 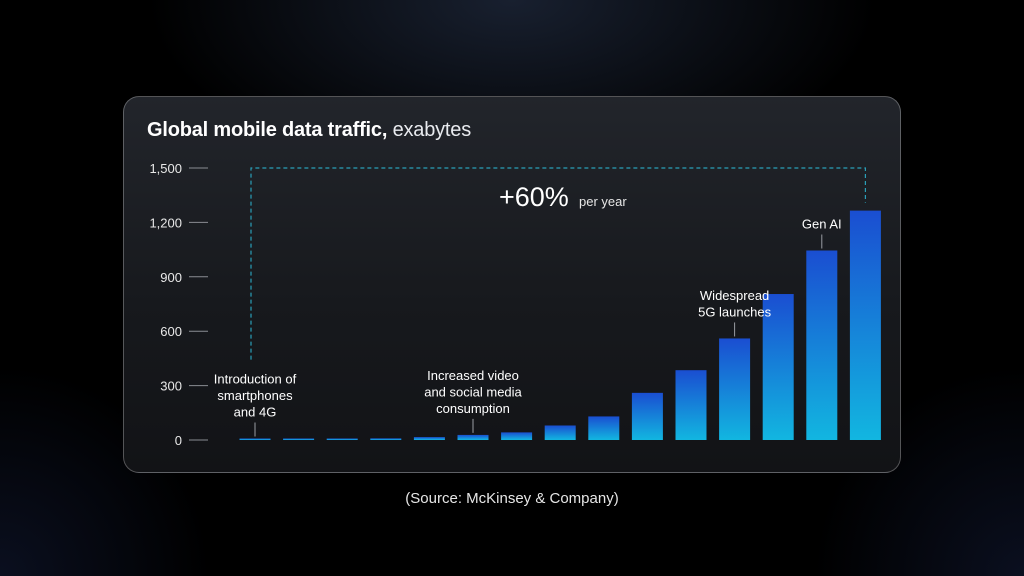 I want to click on y-axis: 0 300 600 900 1,200 1,500, so click(x=178, y=304).